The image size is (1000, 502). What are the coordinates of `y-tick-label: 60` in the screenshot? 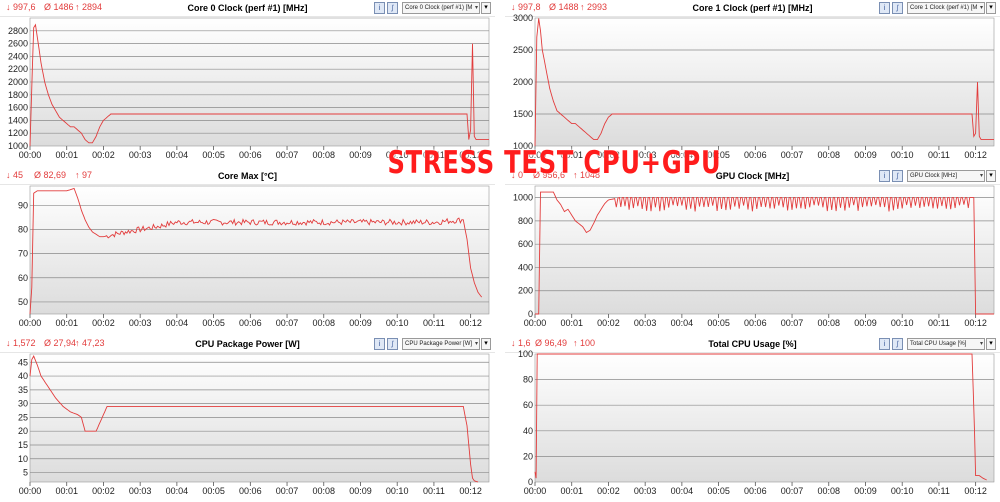 It's located at (528, 405).